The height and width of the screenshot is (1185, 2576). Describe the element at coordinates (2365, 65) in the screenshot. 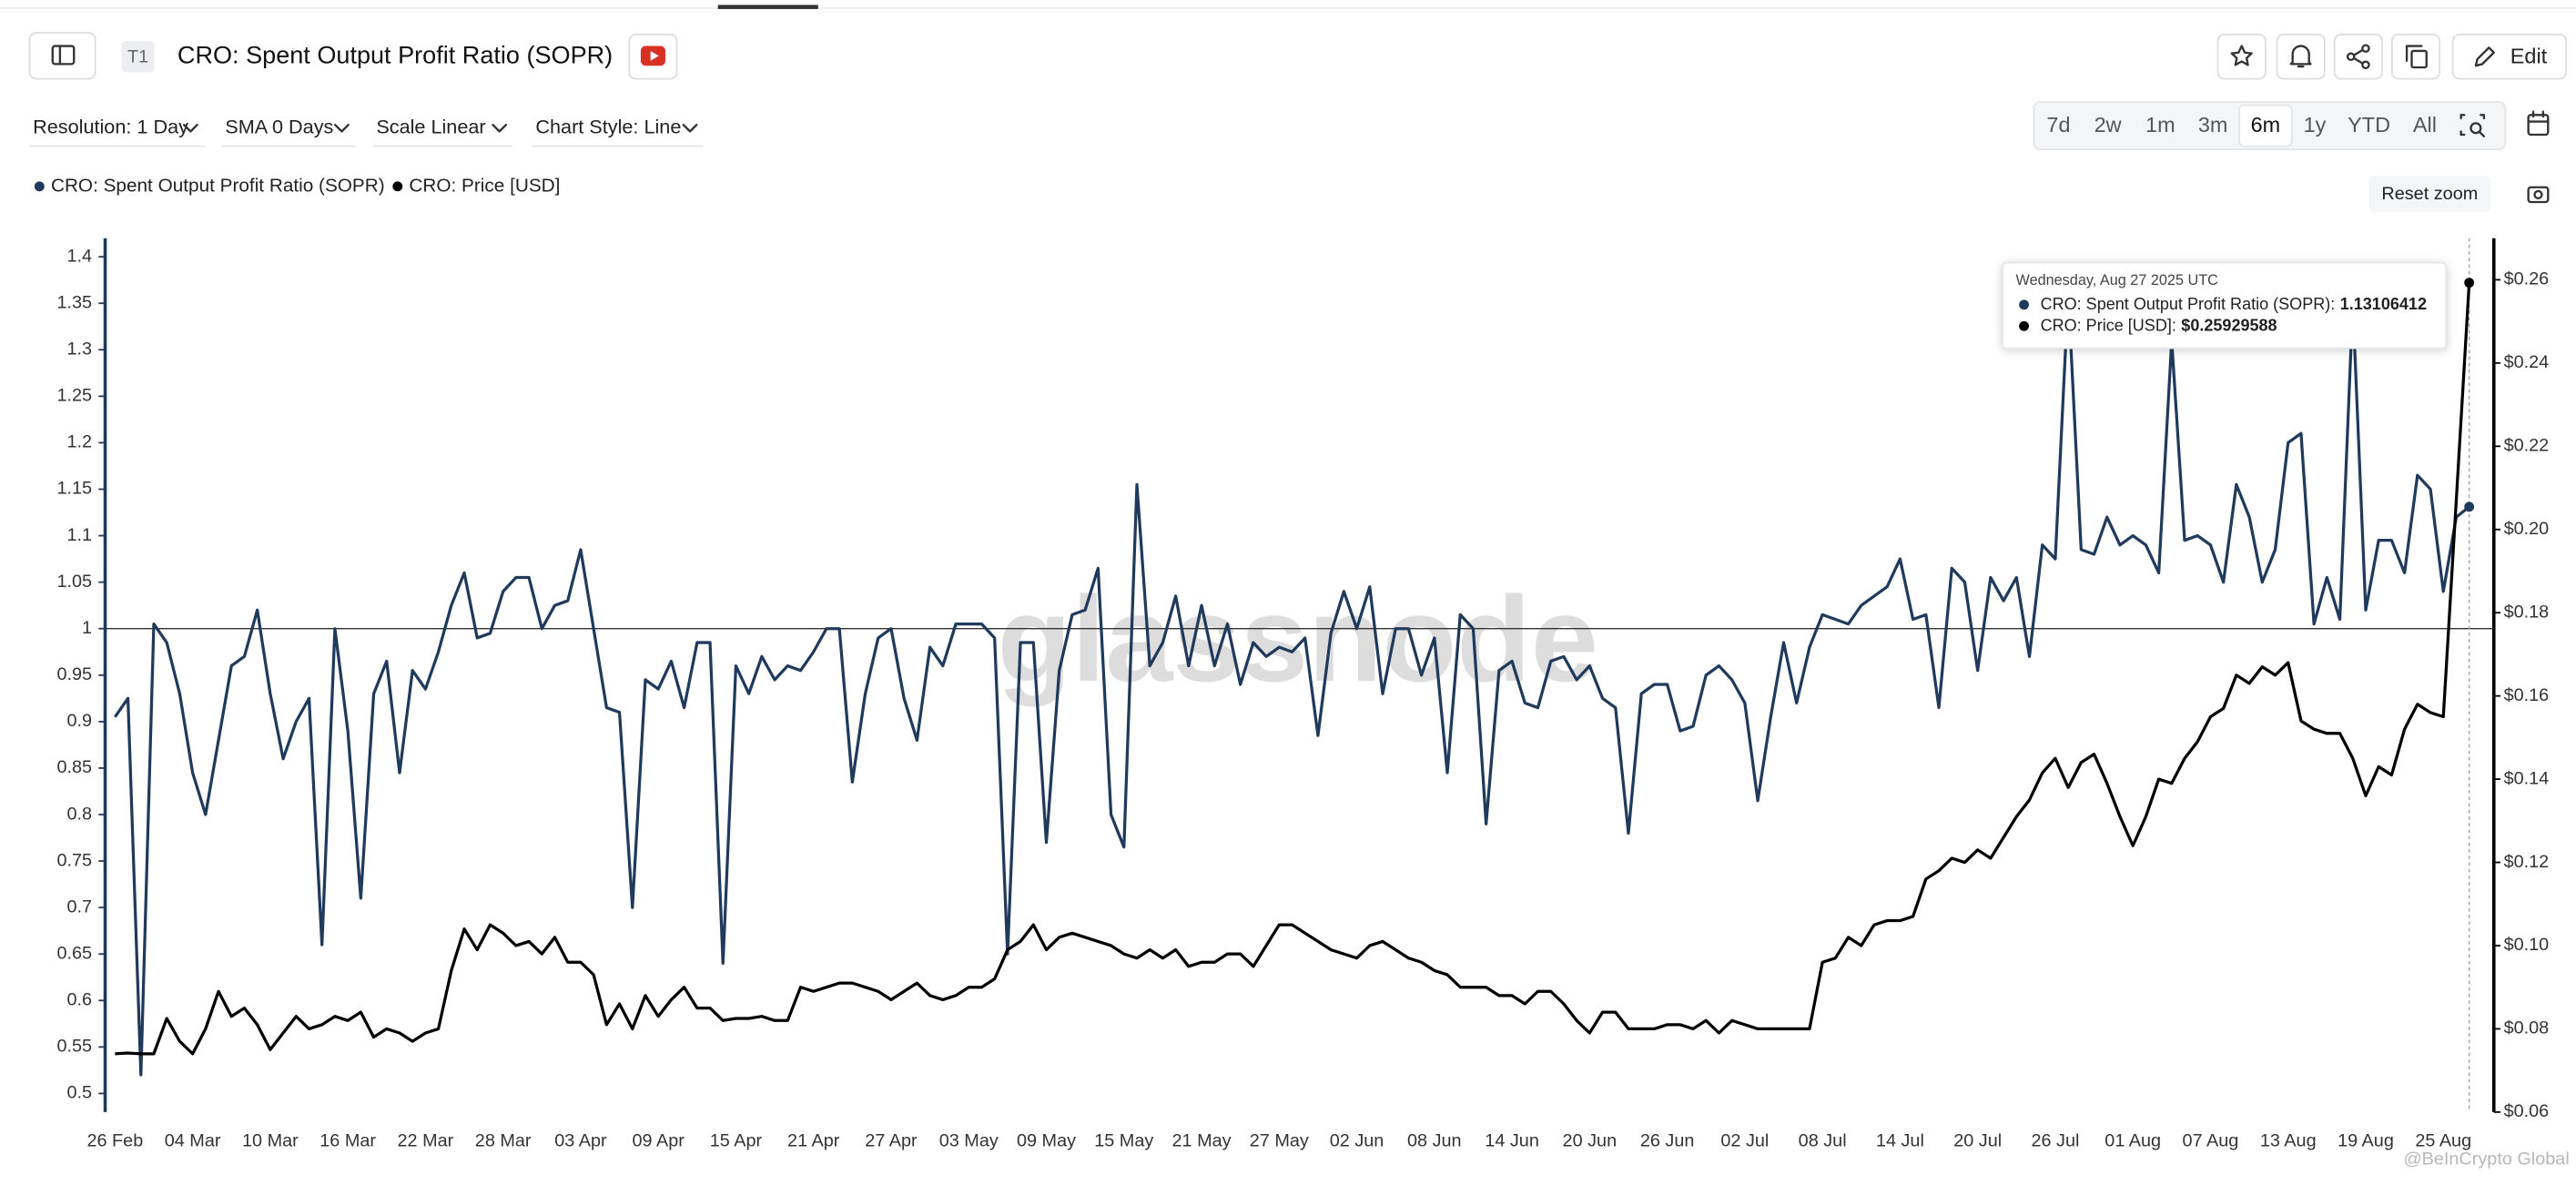

I see `share-icon` at that location.